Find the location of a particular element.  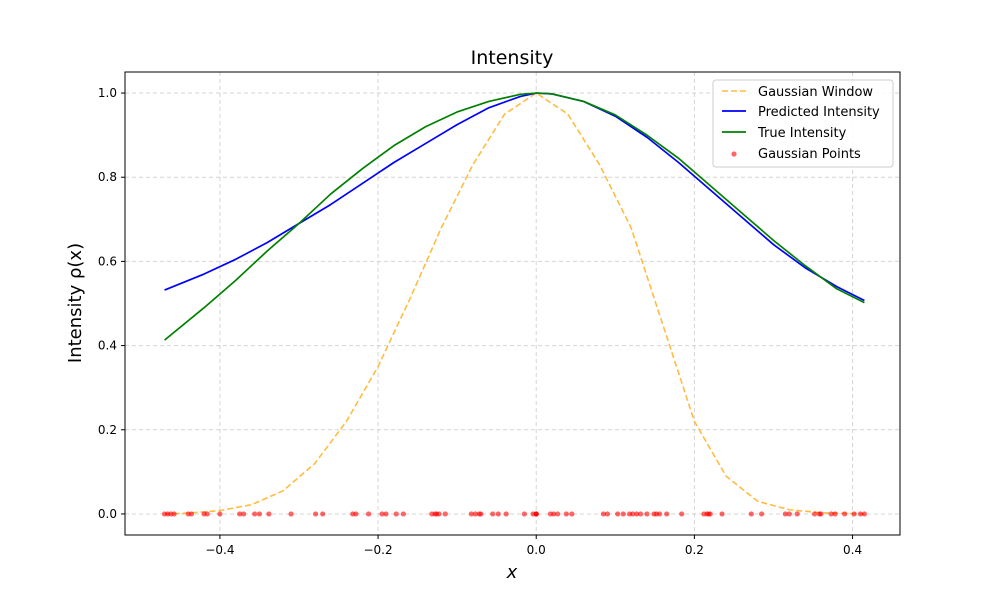

y-tick-label: 0.2 is located at coordinates (107, 430).